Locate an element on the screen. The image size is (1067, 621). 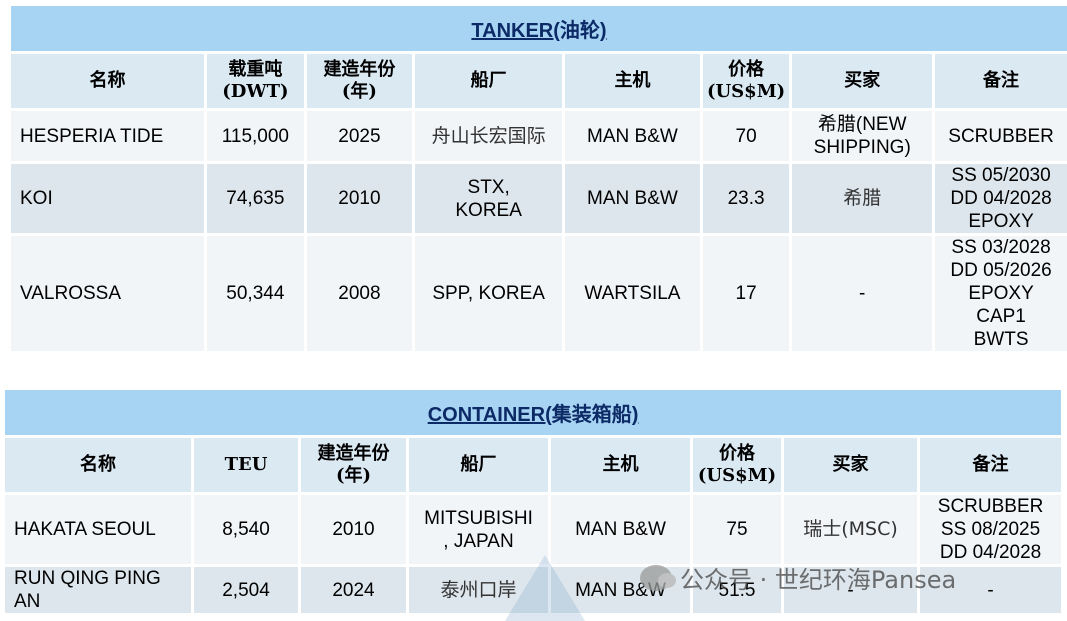
price-value: 23.3 is located at coordinates (746, 198).